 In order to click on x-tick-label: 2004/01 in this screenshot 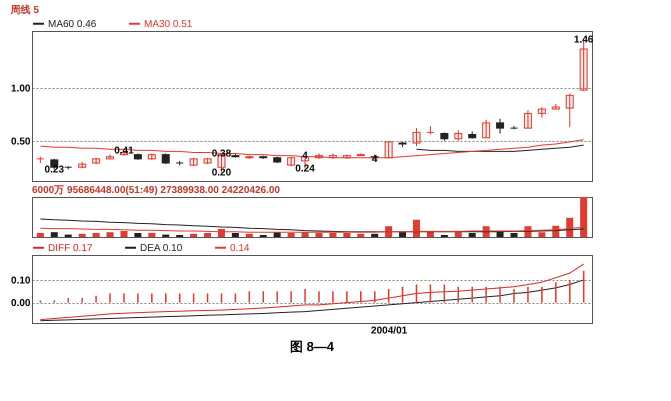, I will do `click(389, 331)`.